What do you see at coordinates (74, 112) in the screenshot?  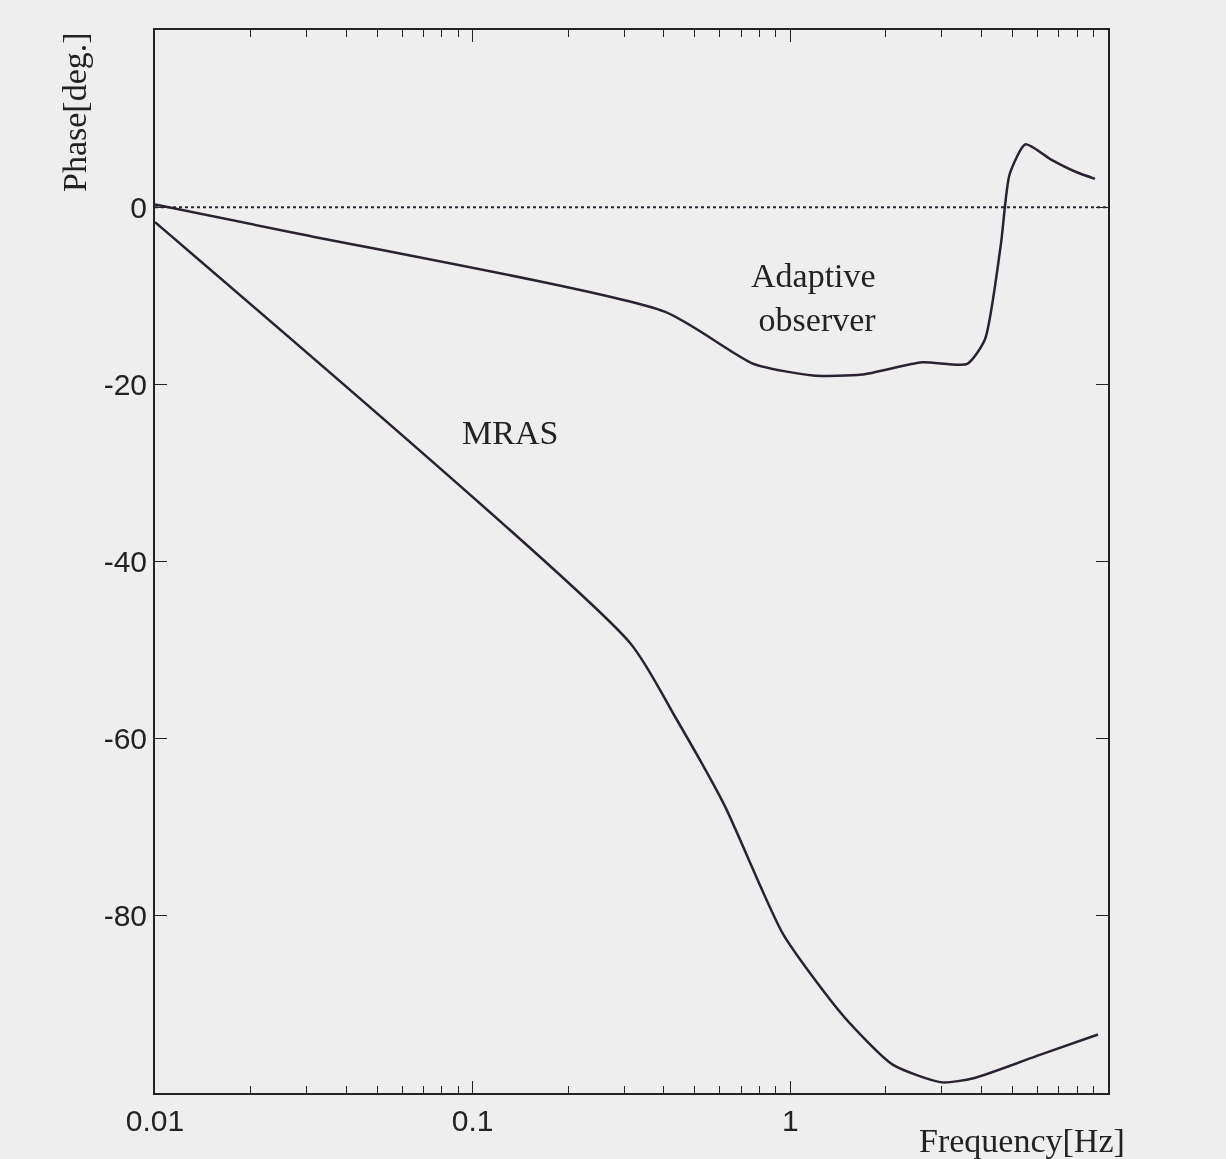 I see `y-axis-title: Phase[deg.]` at bounding box center [74, 112].